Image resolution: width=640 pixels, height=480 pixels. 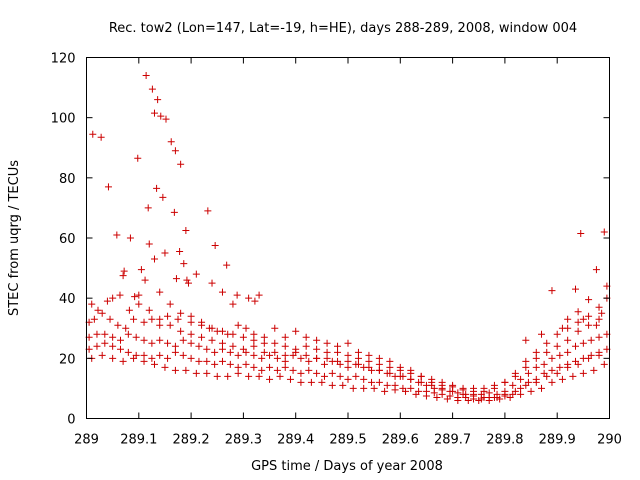 I want to click on x-tick-label: 289.9, so click(x=557, y=440).